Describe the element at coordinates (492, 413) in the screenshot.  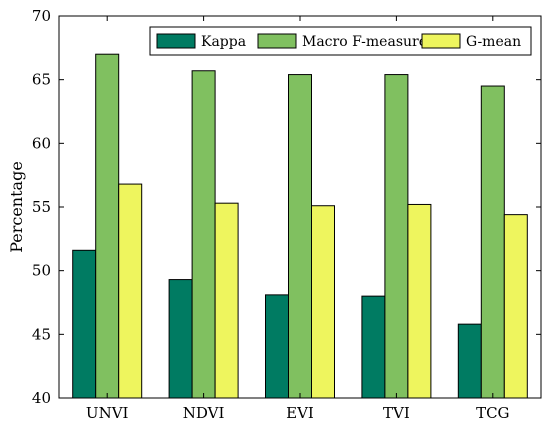
I see `x-tick-label: TCG` at that location.